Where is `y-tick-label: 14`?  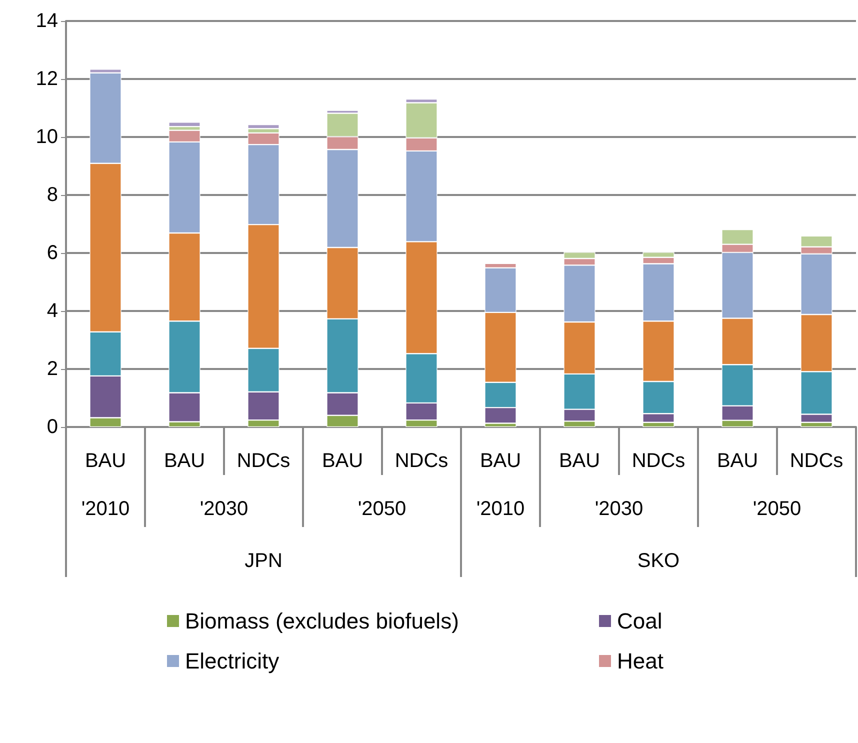 y-tick-label: 14 is located at coordinates (47, 21).